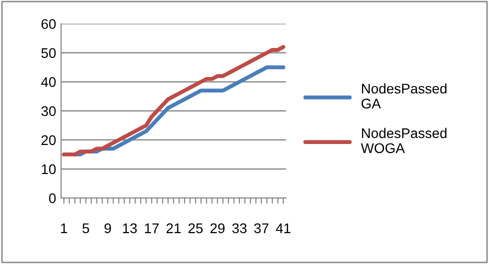 The width and height of the screenshot is (489, 264). I want to click on x-tick-label: 1, so click(64, 229).